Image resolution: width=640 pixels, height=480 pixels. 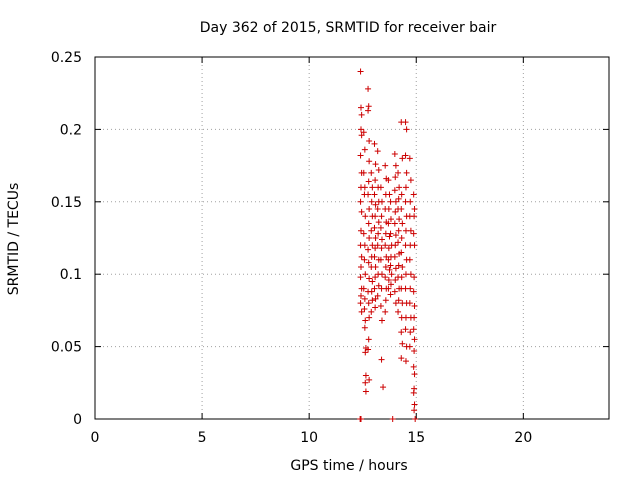 What do you see at coordinates (416, 438) in the screenshot?
I see `x-tick-label: 15` at bounding box center [416, 438].